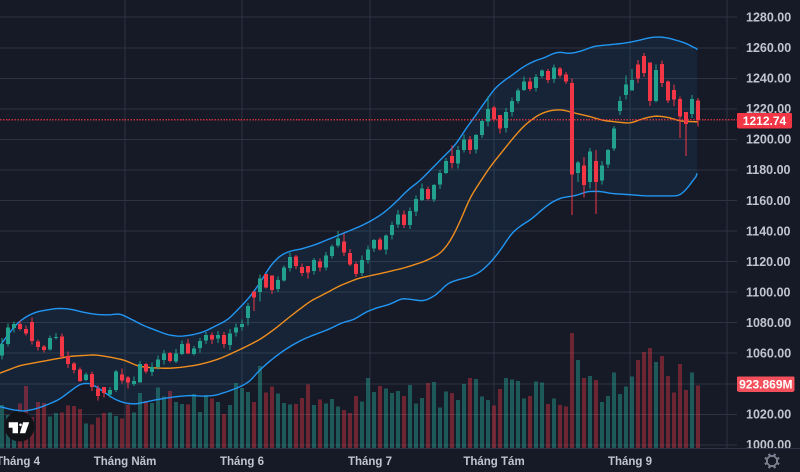 The image size is (800, 472). I want to click on svg-text: 923.869M, so click(765, 384).